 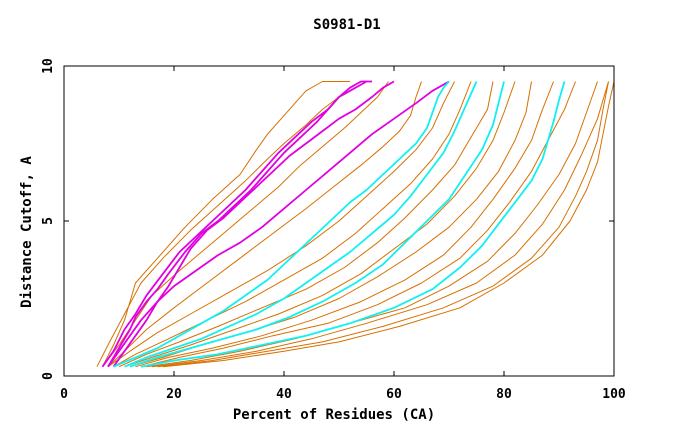 What do you see at coordinates (504, 394) in the screenshot?
I see `x-tick-label: 80` at bounding box center [504, 394].